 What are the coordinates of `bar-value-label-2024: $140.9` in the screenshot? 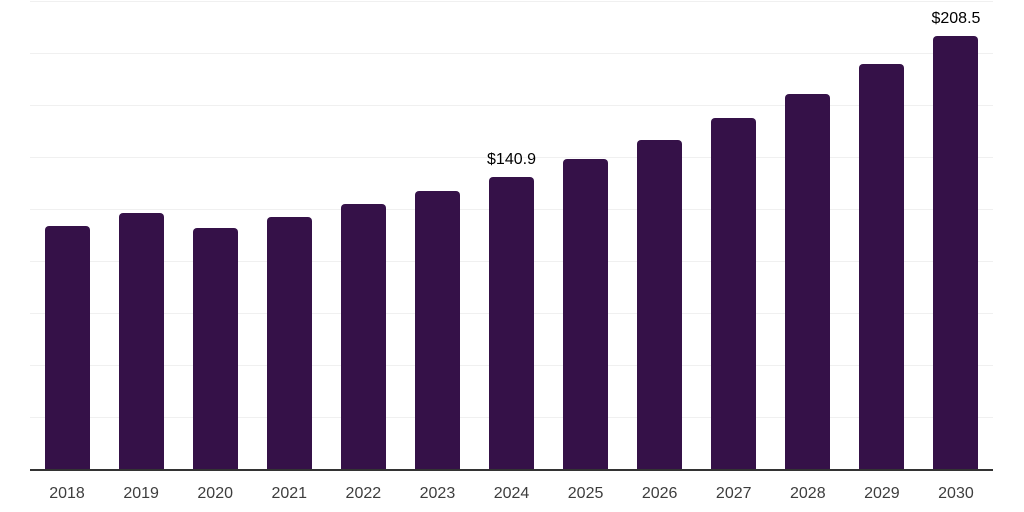 It's located at (511, 159).